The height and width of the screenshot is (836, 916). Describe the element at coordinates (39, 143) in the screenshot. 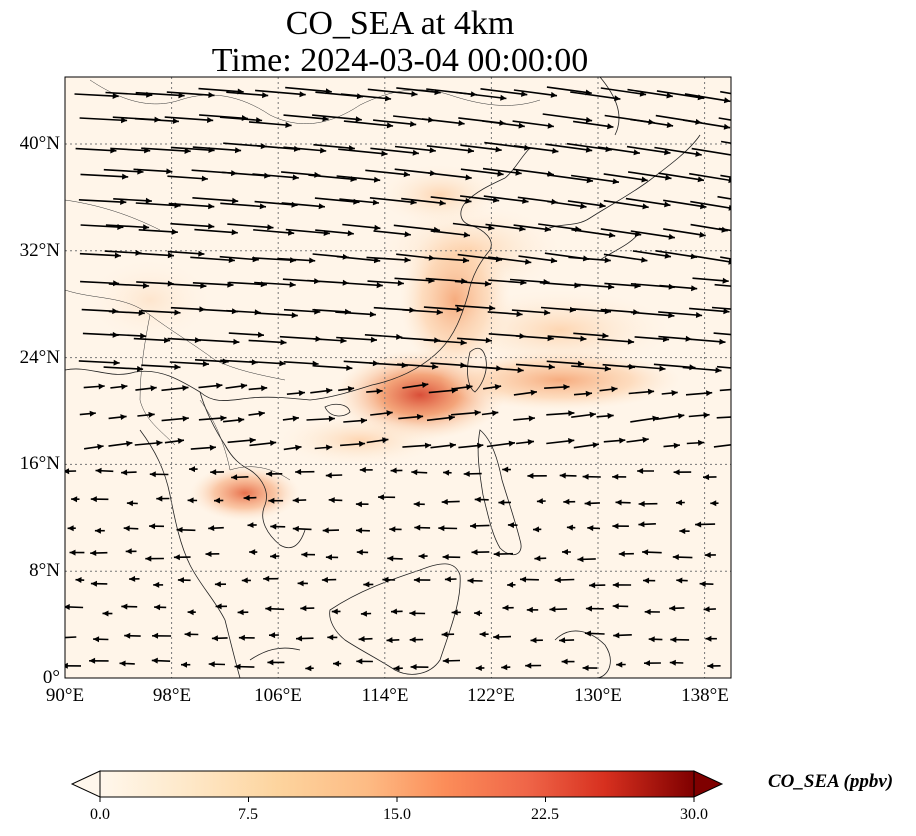

I see `lat-tick-40n: 40°N` at that location.